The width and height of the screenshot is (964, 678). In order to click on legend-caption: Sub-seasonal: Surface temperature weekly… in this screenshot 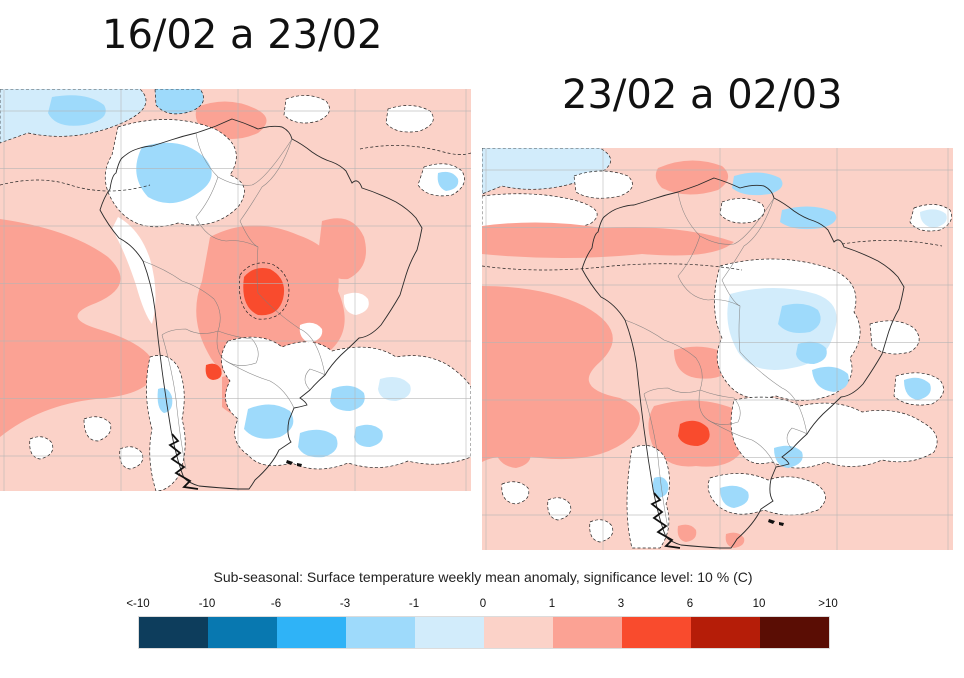, I will do `click(483, 577)`.